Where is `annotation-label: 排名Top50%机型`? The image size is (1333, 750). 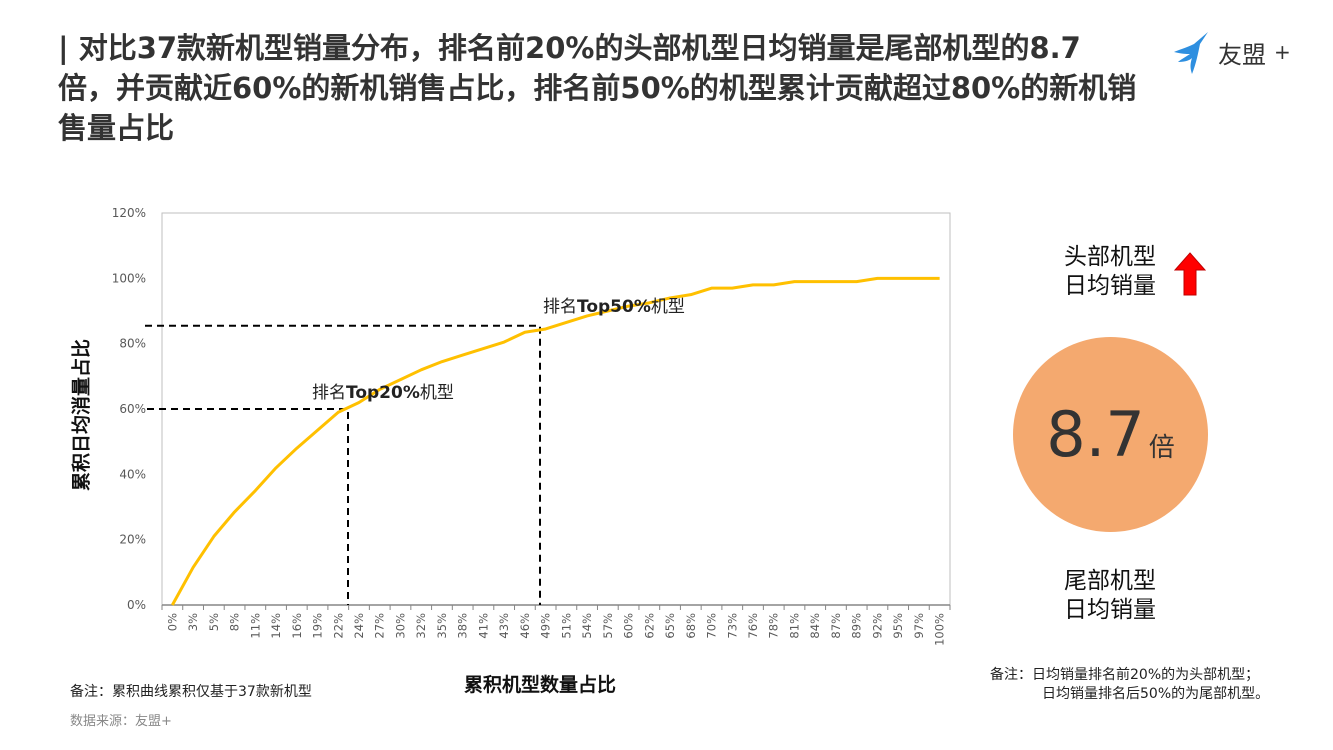 annotation-label: 排名Top50%机型 is located at coordinates (614, 307).